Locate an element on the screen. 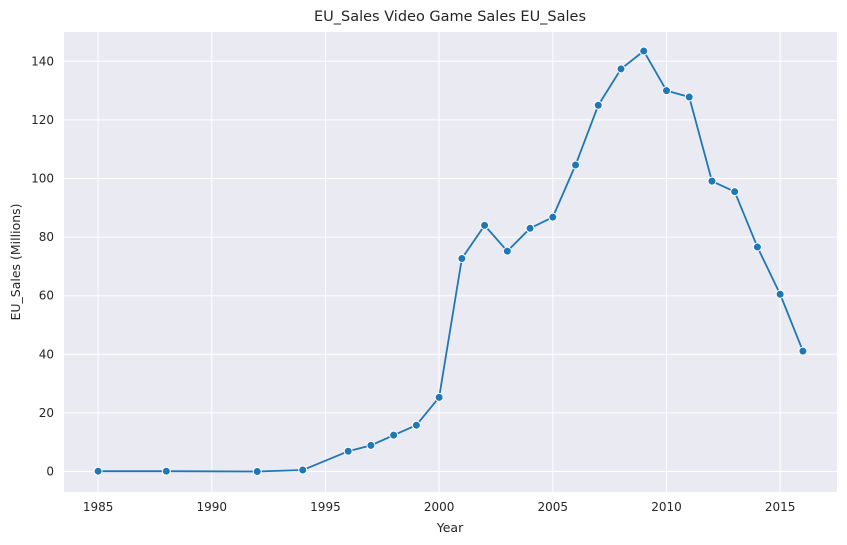 The image size is (847, 545). y-tick-label: 60 is located at coordinates (46, 296).